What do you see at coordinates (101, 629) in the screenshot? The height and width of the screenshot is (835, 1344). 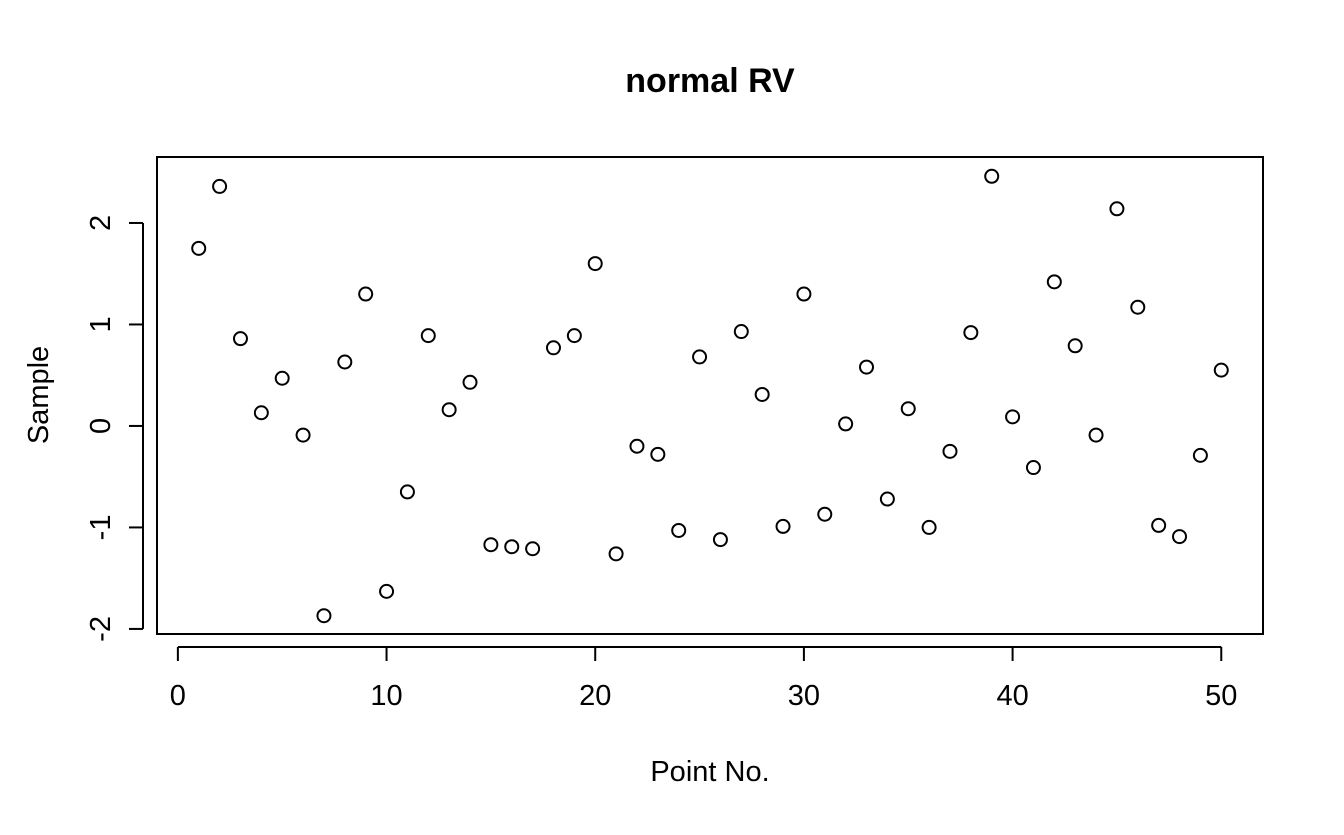 I see `y-tick-label: -2` at bounding box center [101, 629].